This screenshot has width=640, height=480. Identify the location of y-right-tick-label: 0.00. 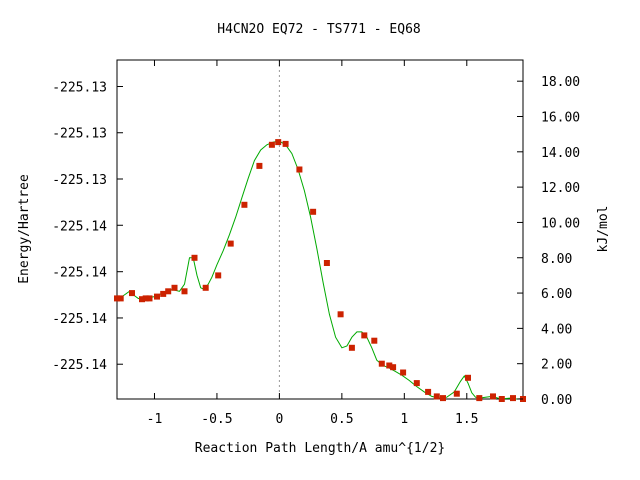
(556, 400).